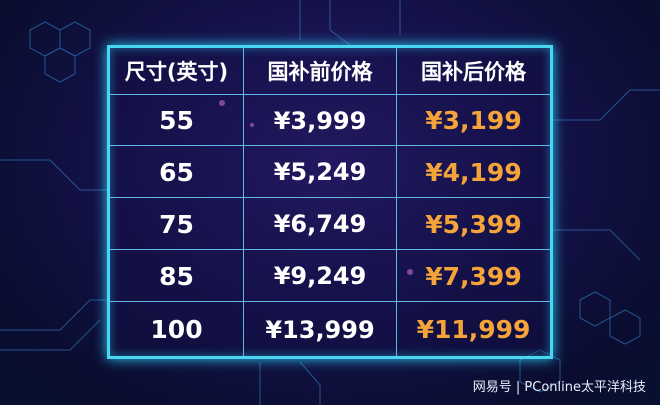 Image resolution: width=660 pixels, height=405 pixels. I want to click on header-price-after: 国补后价格, so click(473, 72).